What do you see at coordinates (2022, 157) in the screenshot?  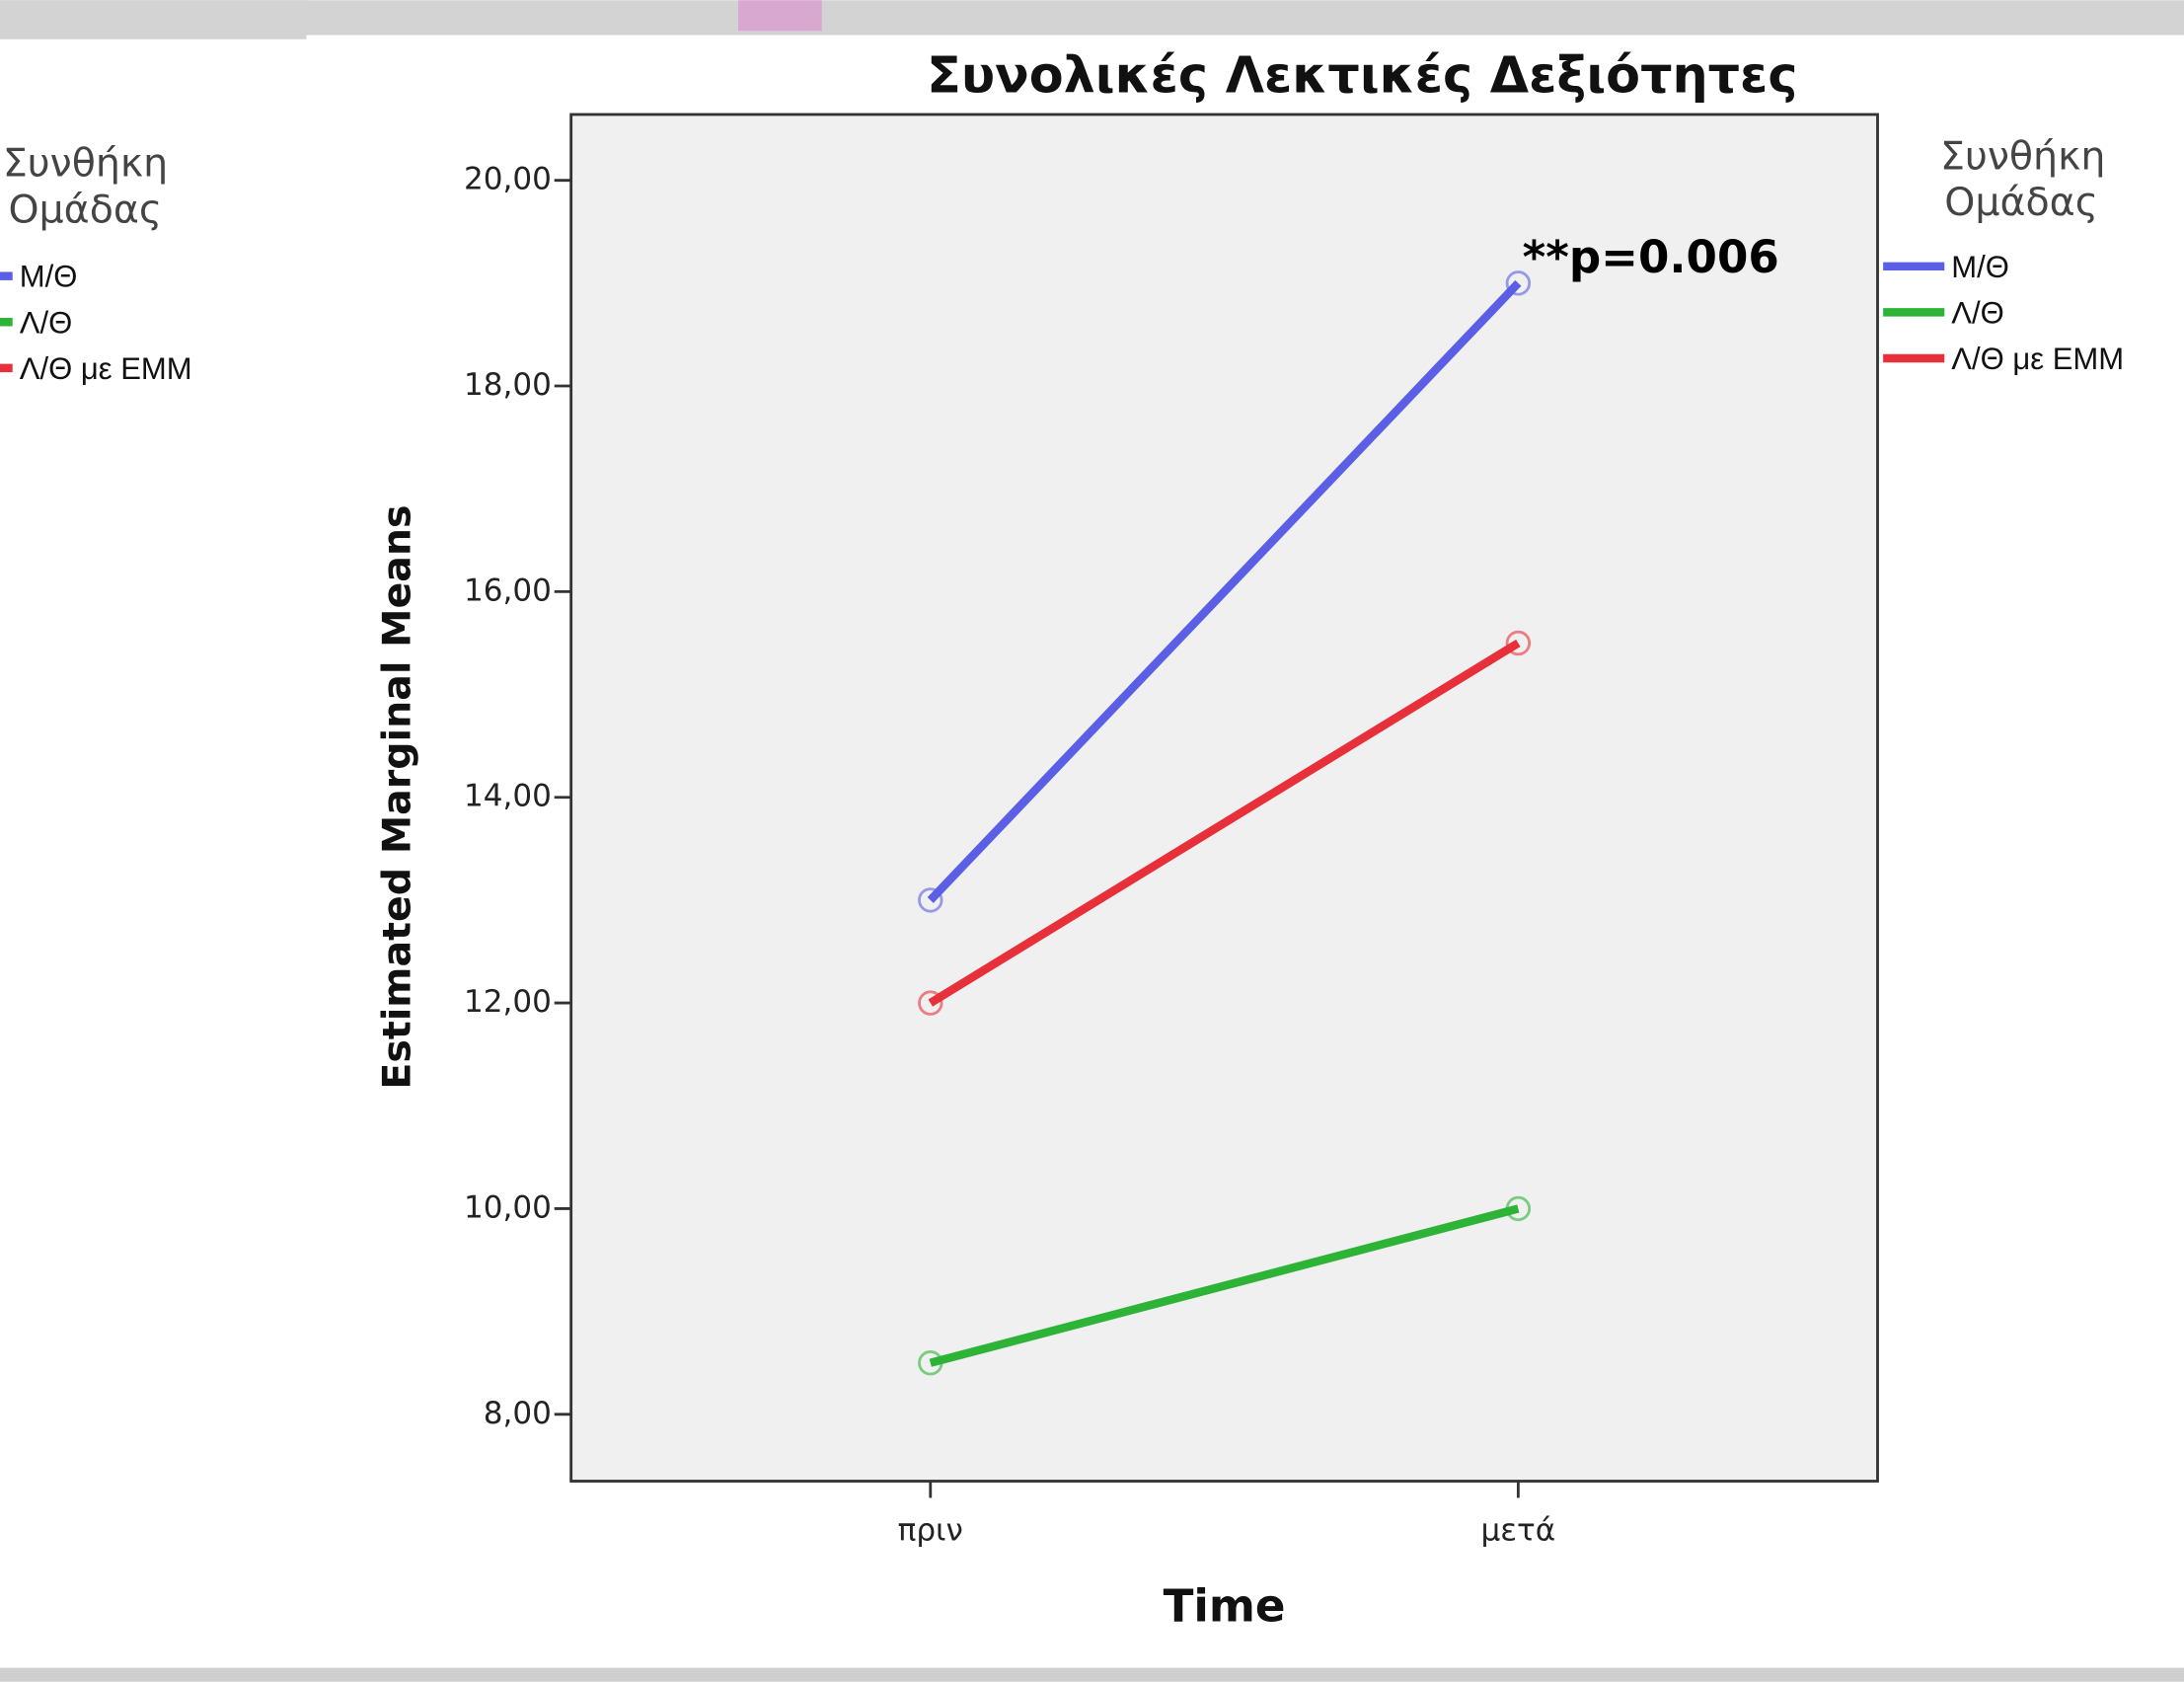 I see `legend-title: Συνθήκη` at bounding box center [2022, 157].